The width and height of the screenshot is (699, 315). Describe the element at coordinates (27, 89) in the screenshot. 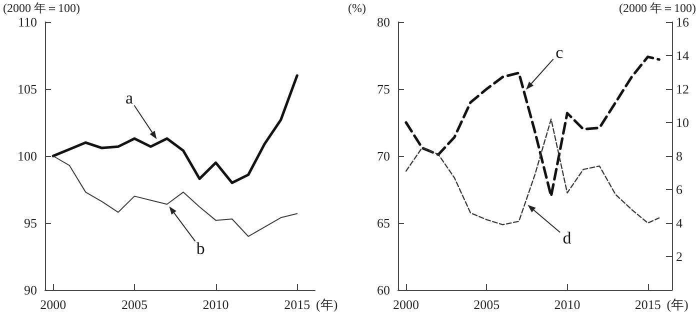

I see `y-tick-label: 105` at that location.